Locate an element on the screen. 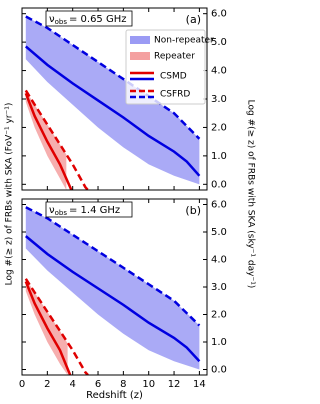  legend-label: CSMD is located at coordinates (173, 77).